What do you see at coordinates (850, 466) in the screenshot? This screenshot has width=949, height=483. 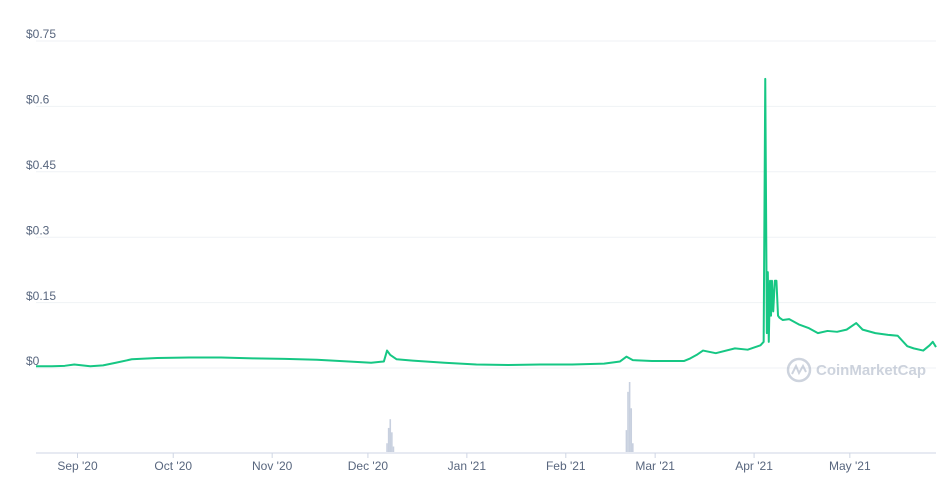 I see `x-tick-label: May '21` at bounding box center [850, 466].